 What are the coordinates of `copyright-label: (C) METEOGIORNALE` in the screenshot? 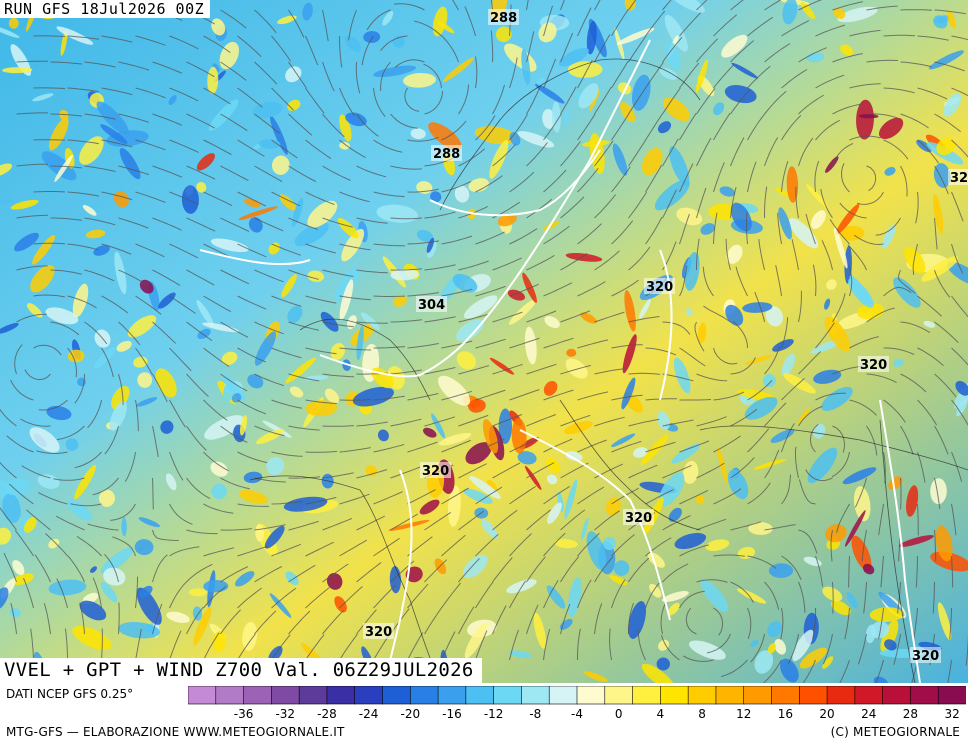 It's located at (895, 732).